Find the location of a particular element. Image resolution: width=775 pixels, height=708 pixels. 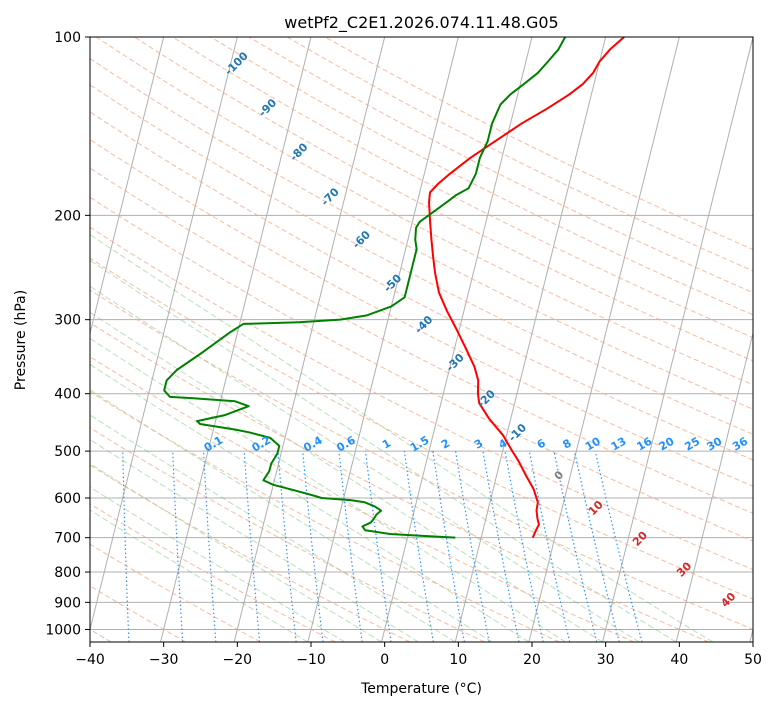

x-tick-label: 40 is located at coordinates (679, 660).